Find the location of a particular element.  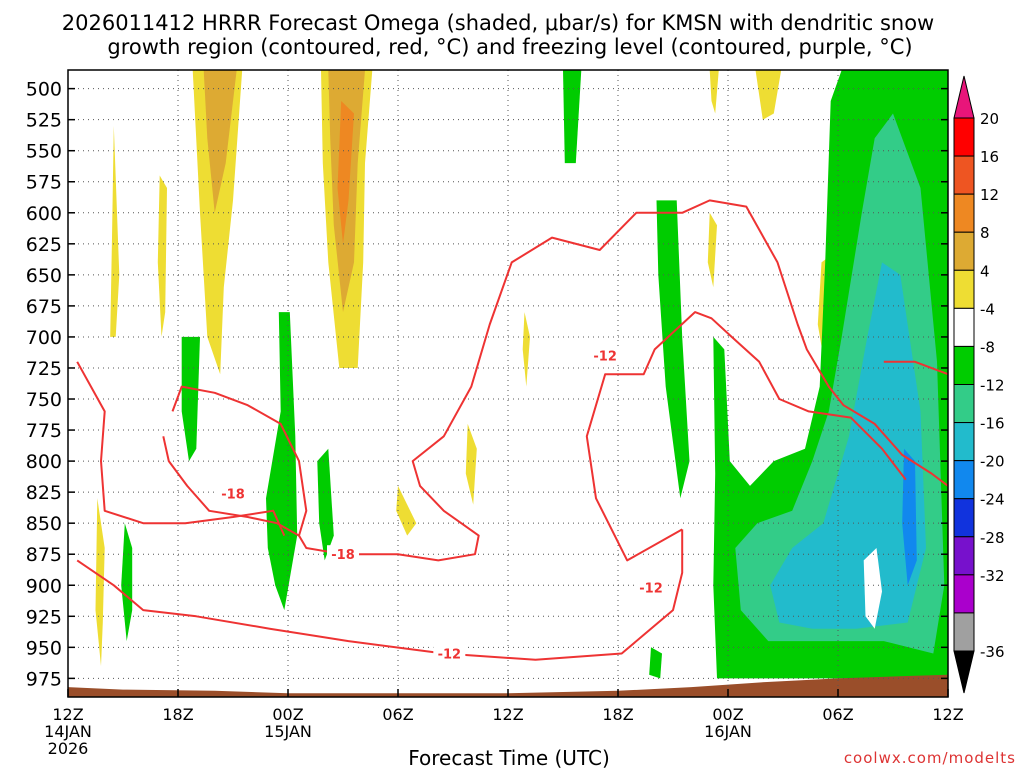

omega-neg4-b is located at coordinates (282, 461).